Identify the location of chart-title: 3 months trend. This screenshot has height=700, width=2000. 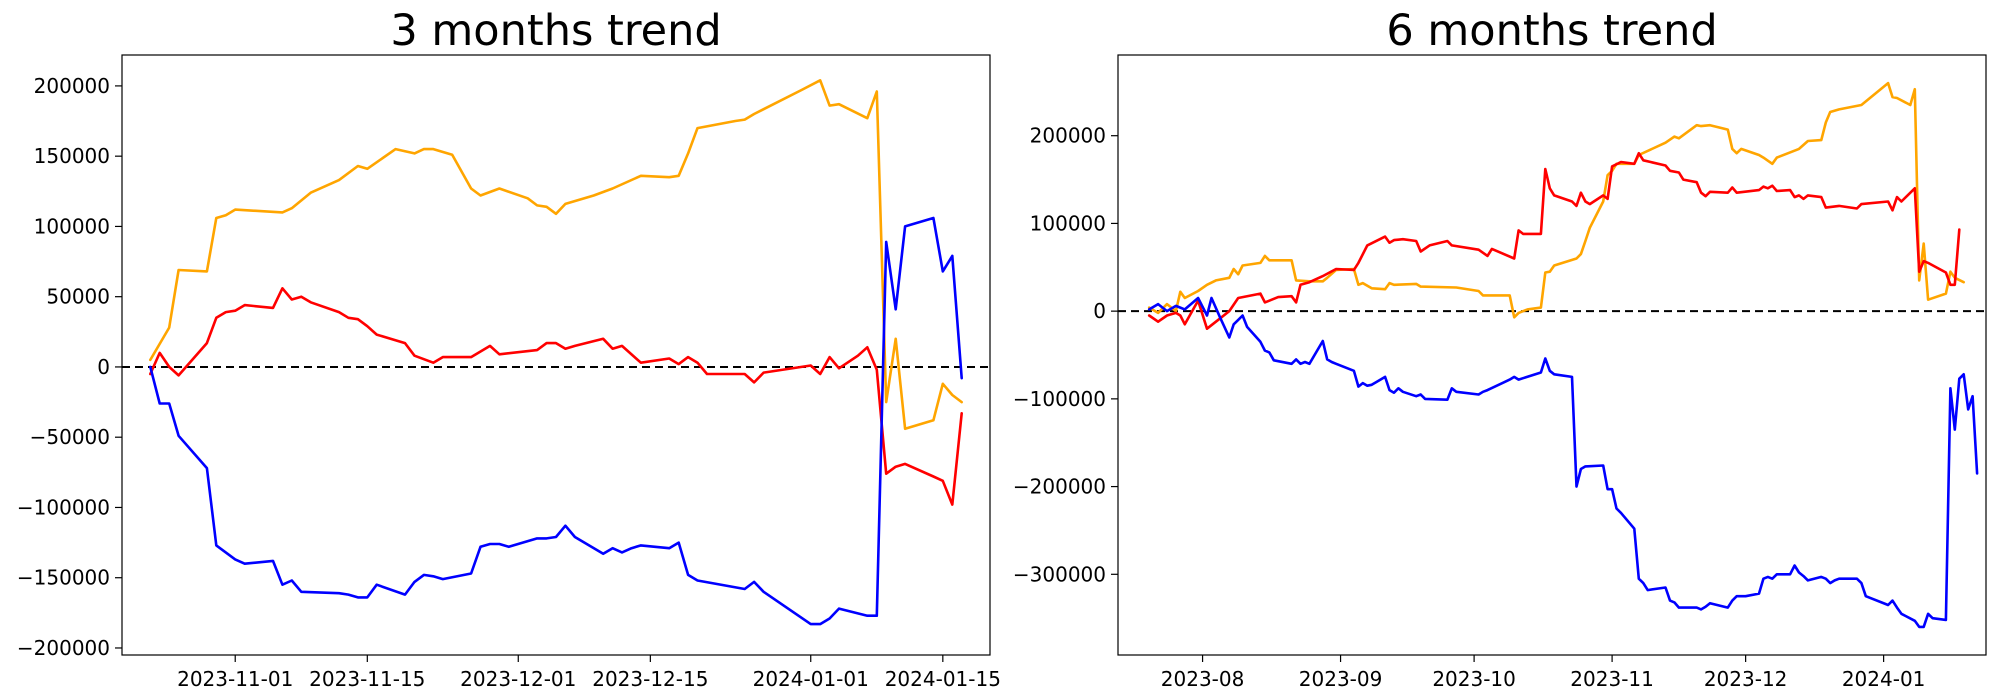
(555, 31).